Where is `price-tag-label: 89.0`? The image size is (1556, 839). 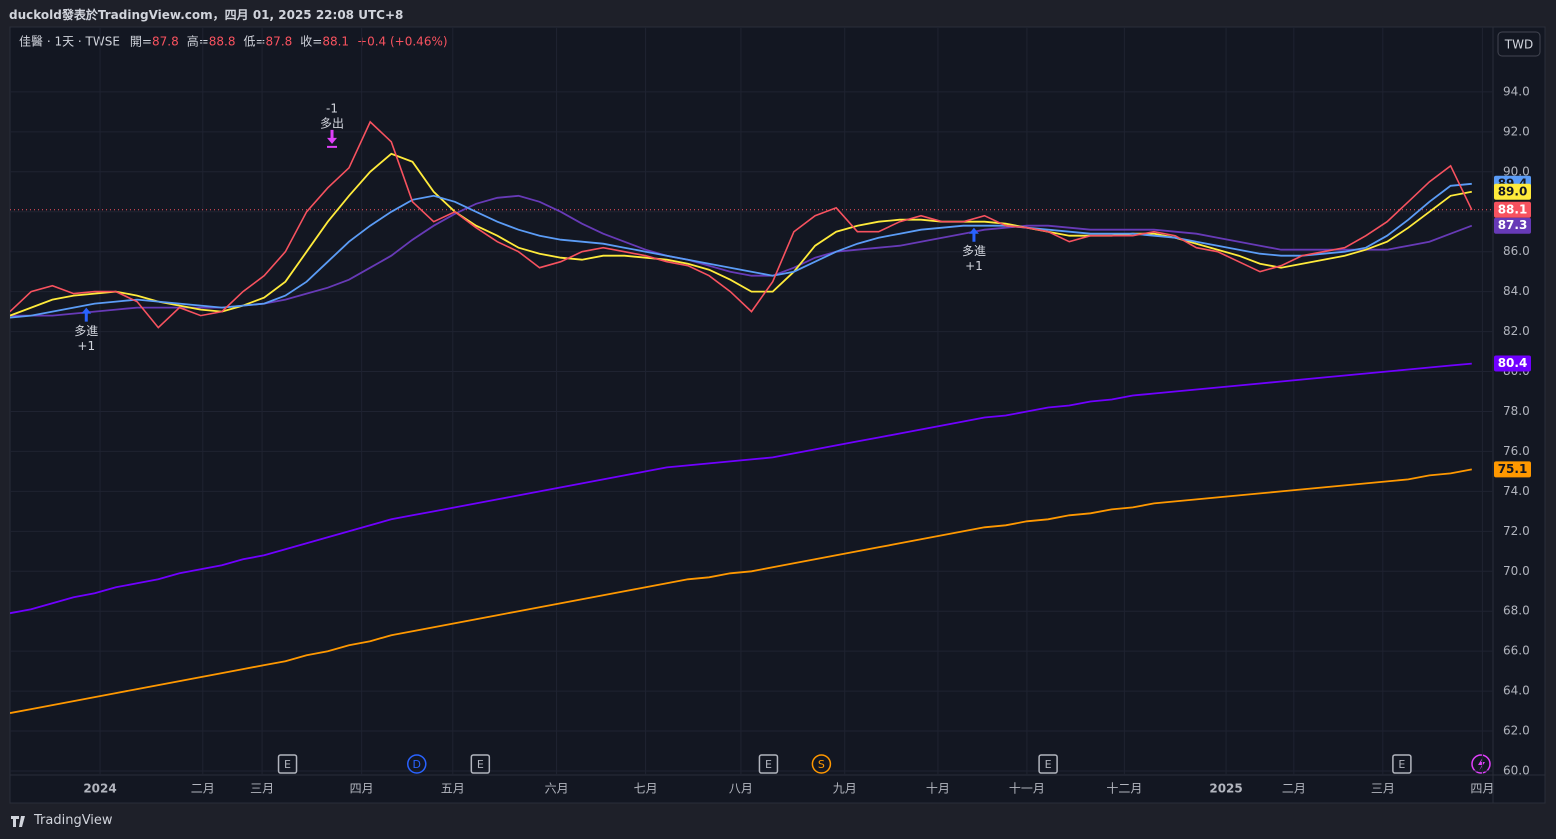 price-tag-label: 89.0 is located at coordinates (1513, 191).